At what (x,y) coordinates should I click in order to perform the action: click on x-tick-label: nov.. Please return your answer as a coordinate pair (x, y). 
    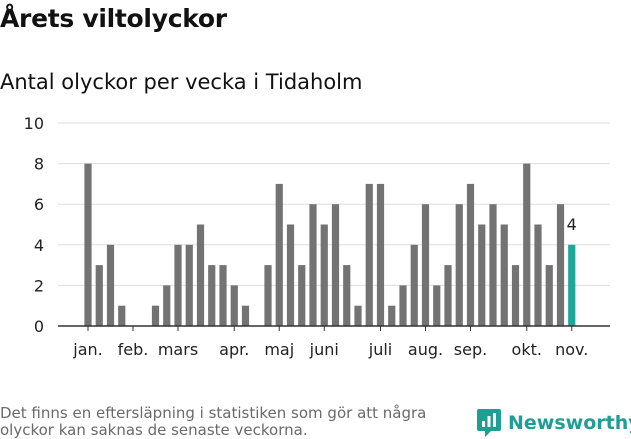
    Looking at the image, I should click on (571, 349).